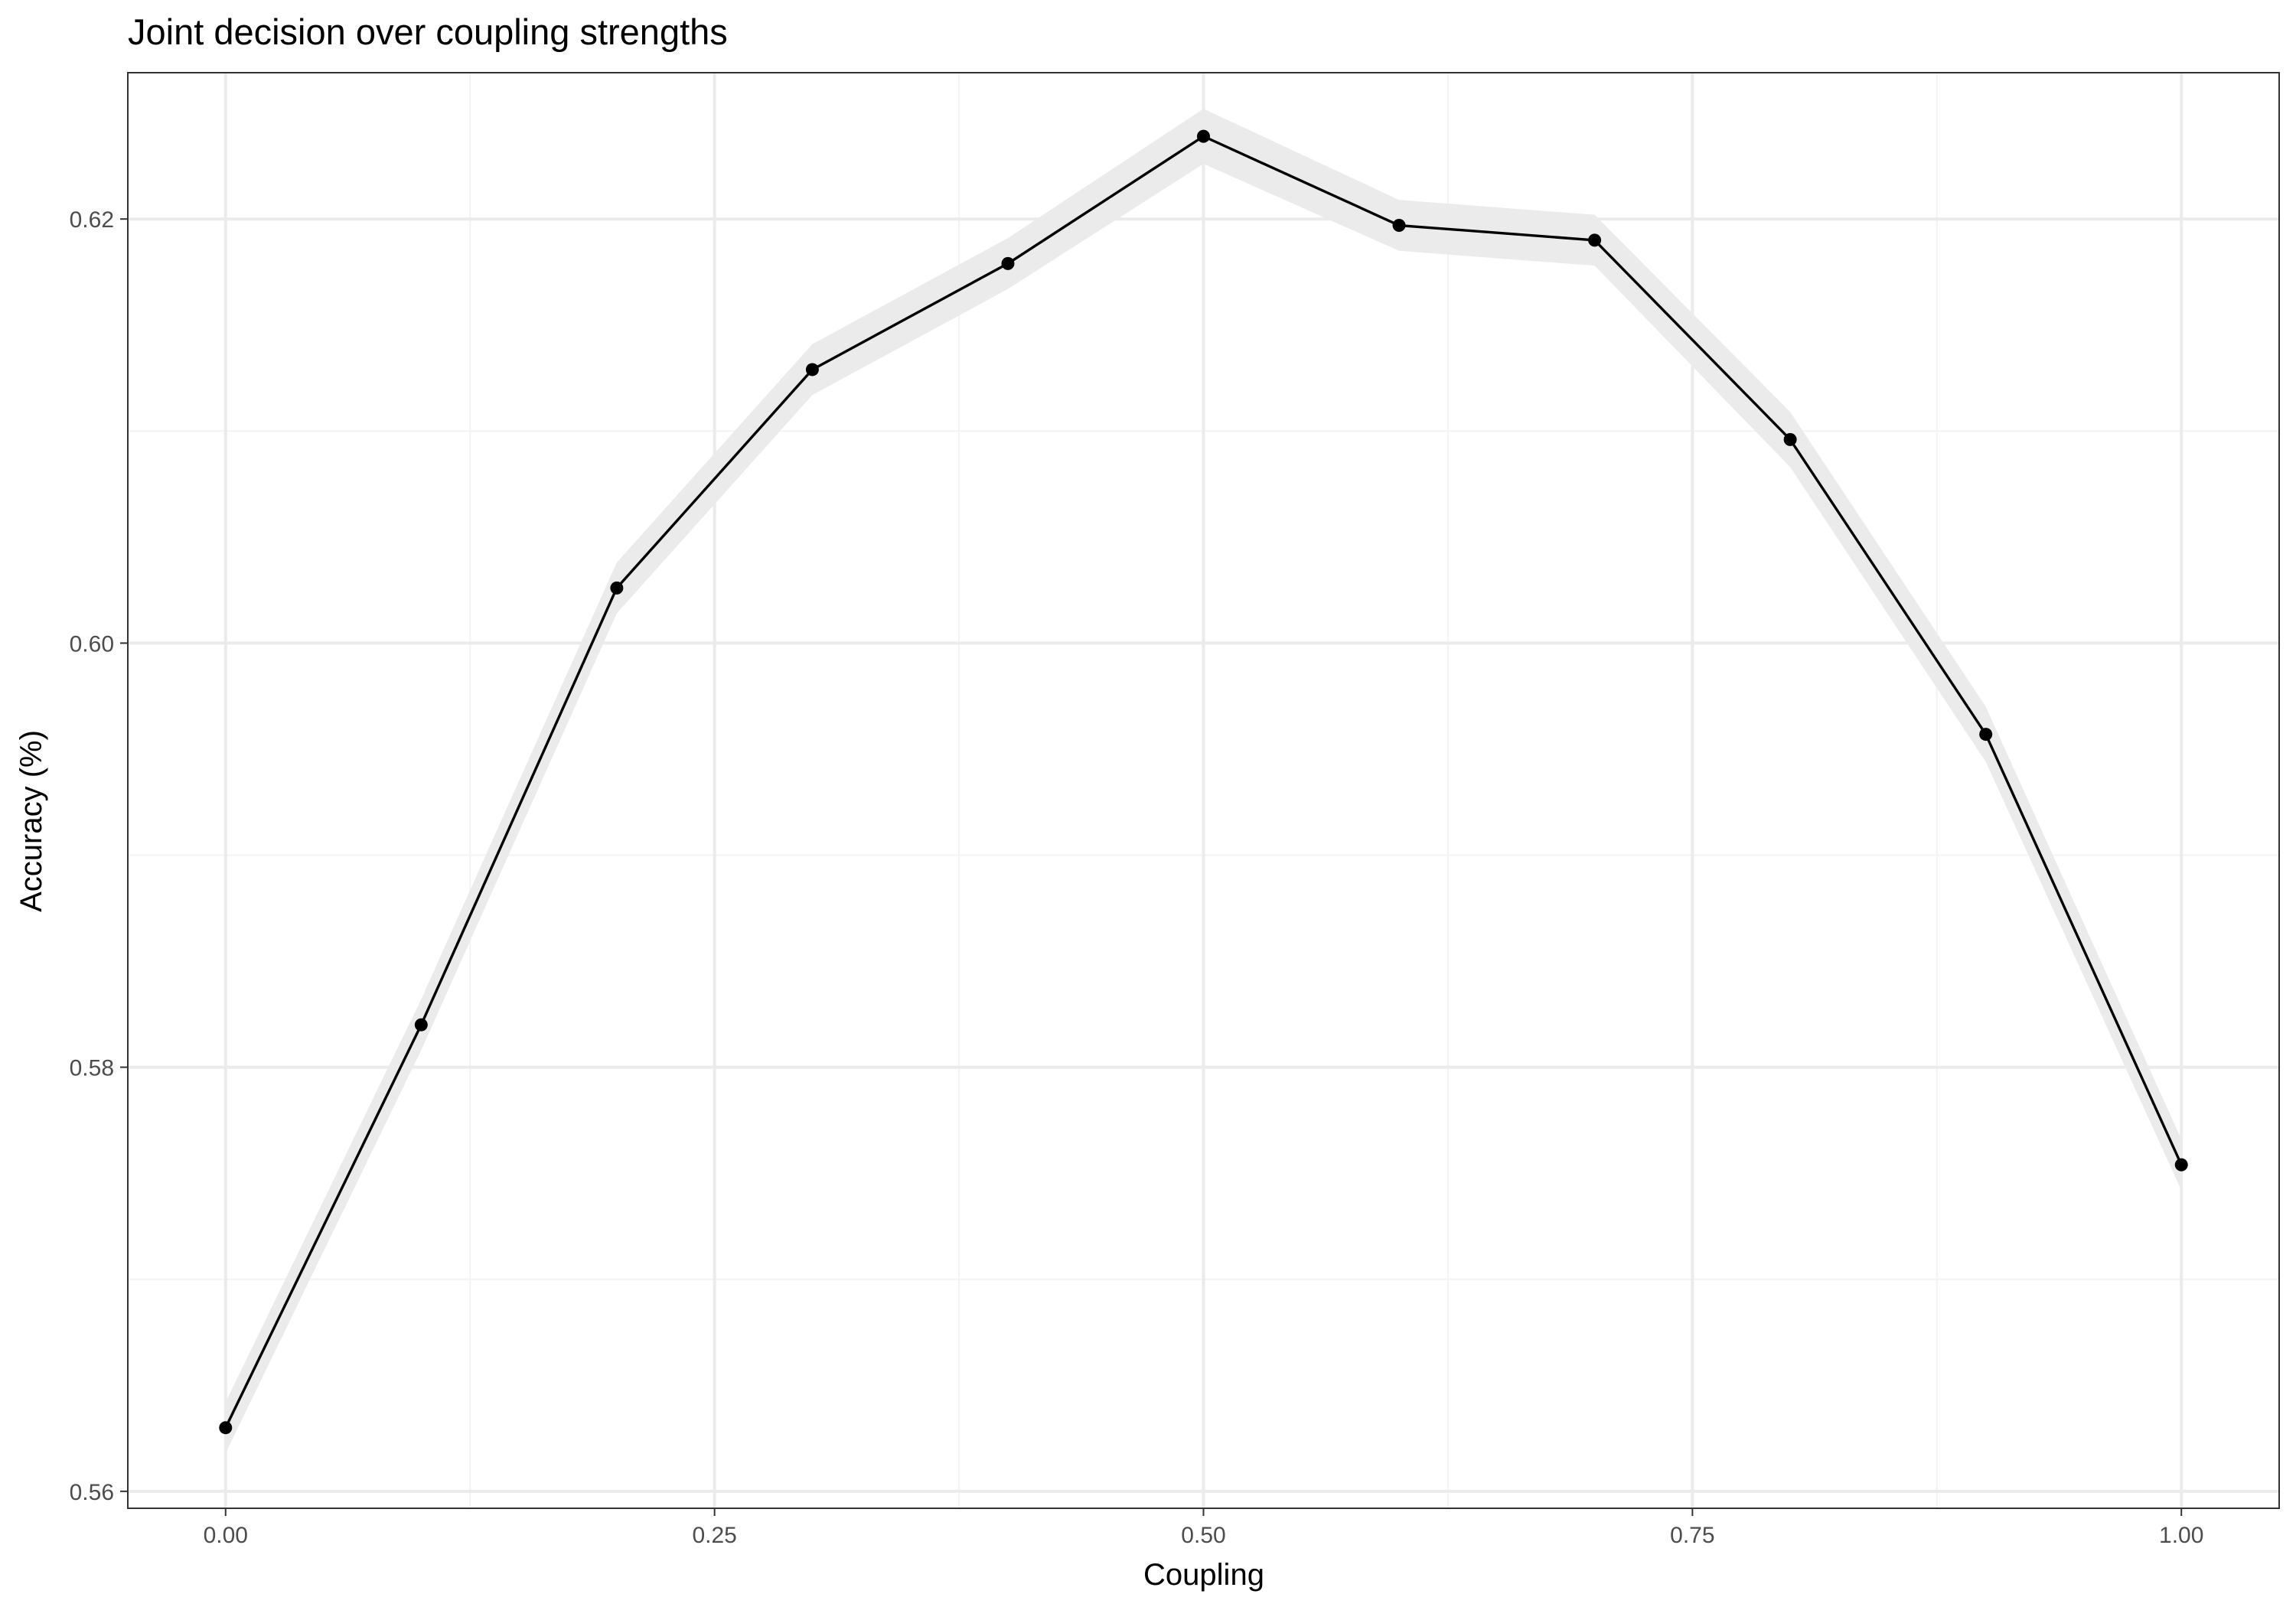 Image resolution: width=2296 pixels, height=1607 pixels. Describe the element at coordinates (428, 31) in the screenshot. I see `chart-title: Joint decision over coupling strengths` at that location.